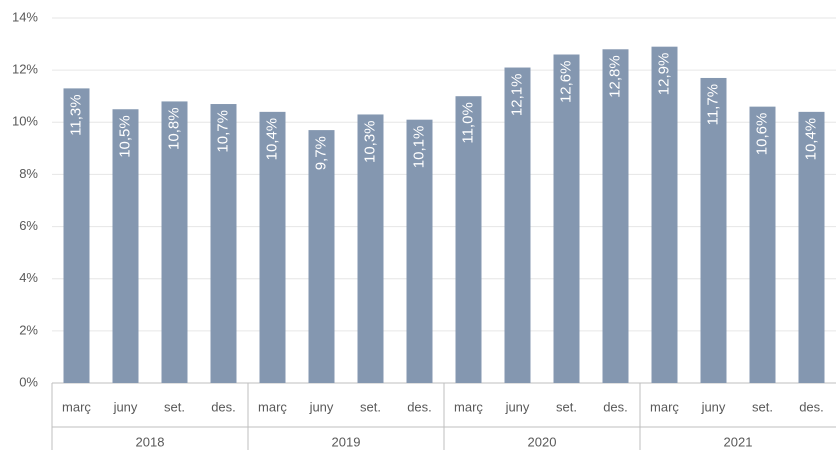  What do you see at coordinates (25, 69) in the screenshot?
I see `y-tick-label: 12%` at bounding box center [25, 69].